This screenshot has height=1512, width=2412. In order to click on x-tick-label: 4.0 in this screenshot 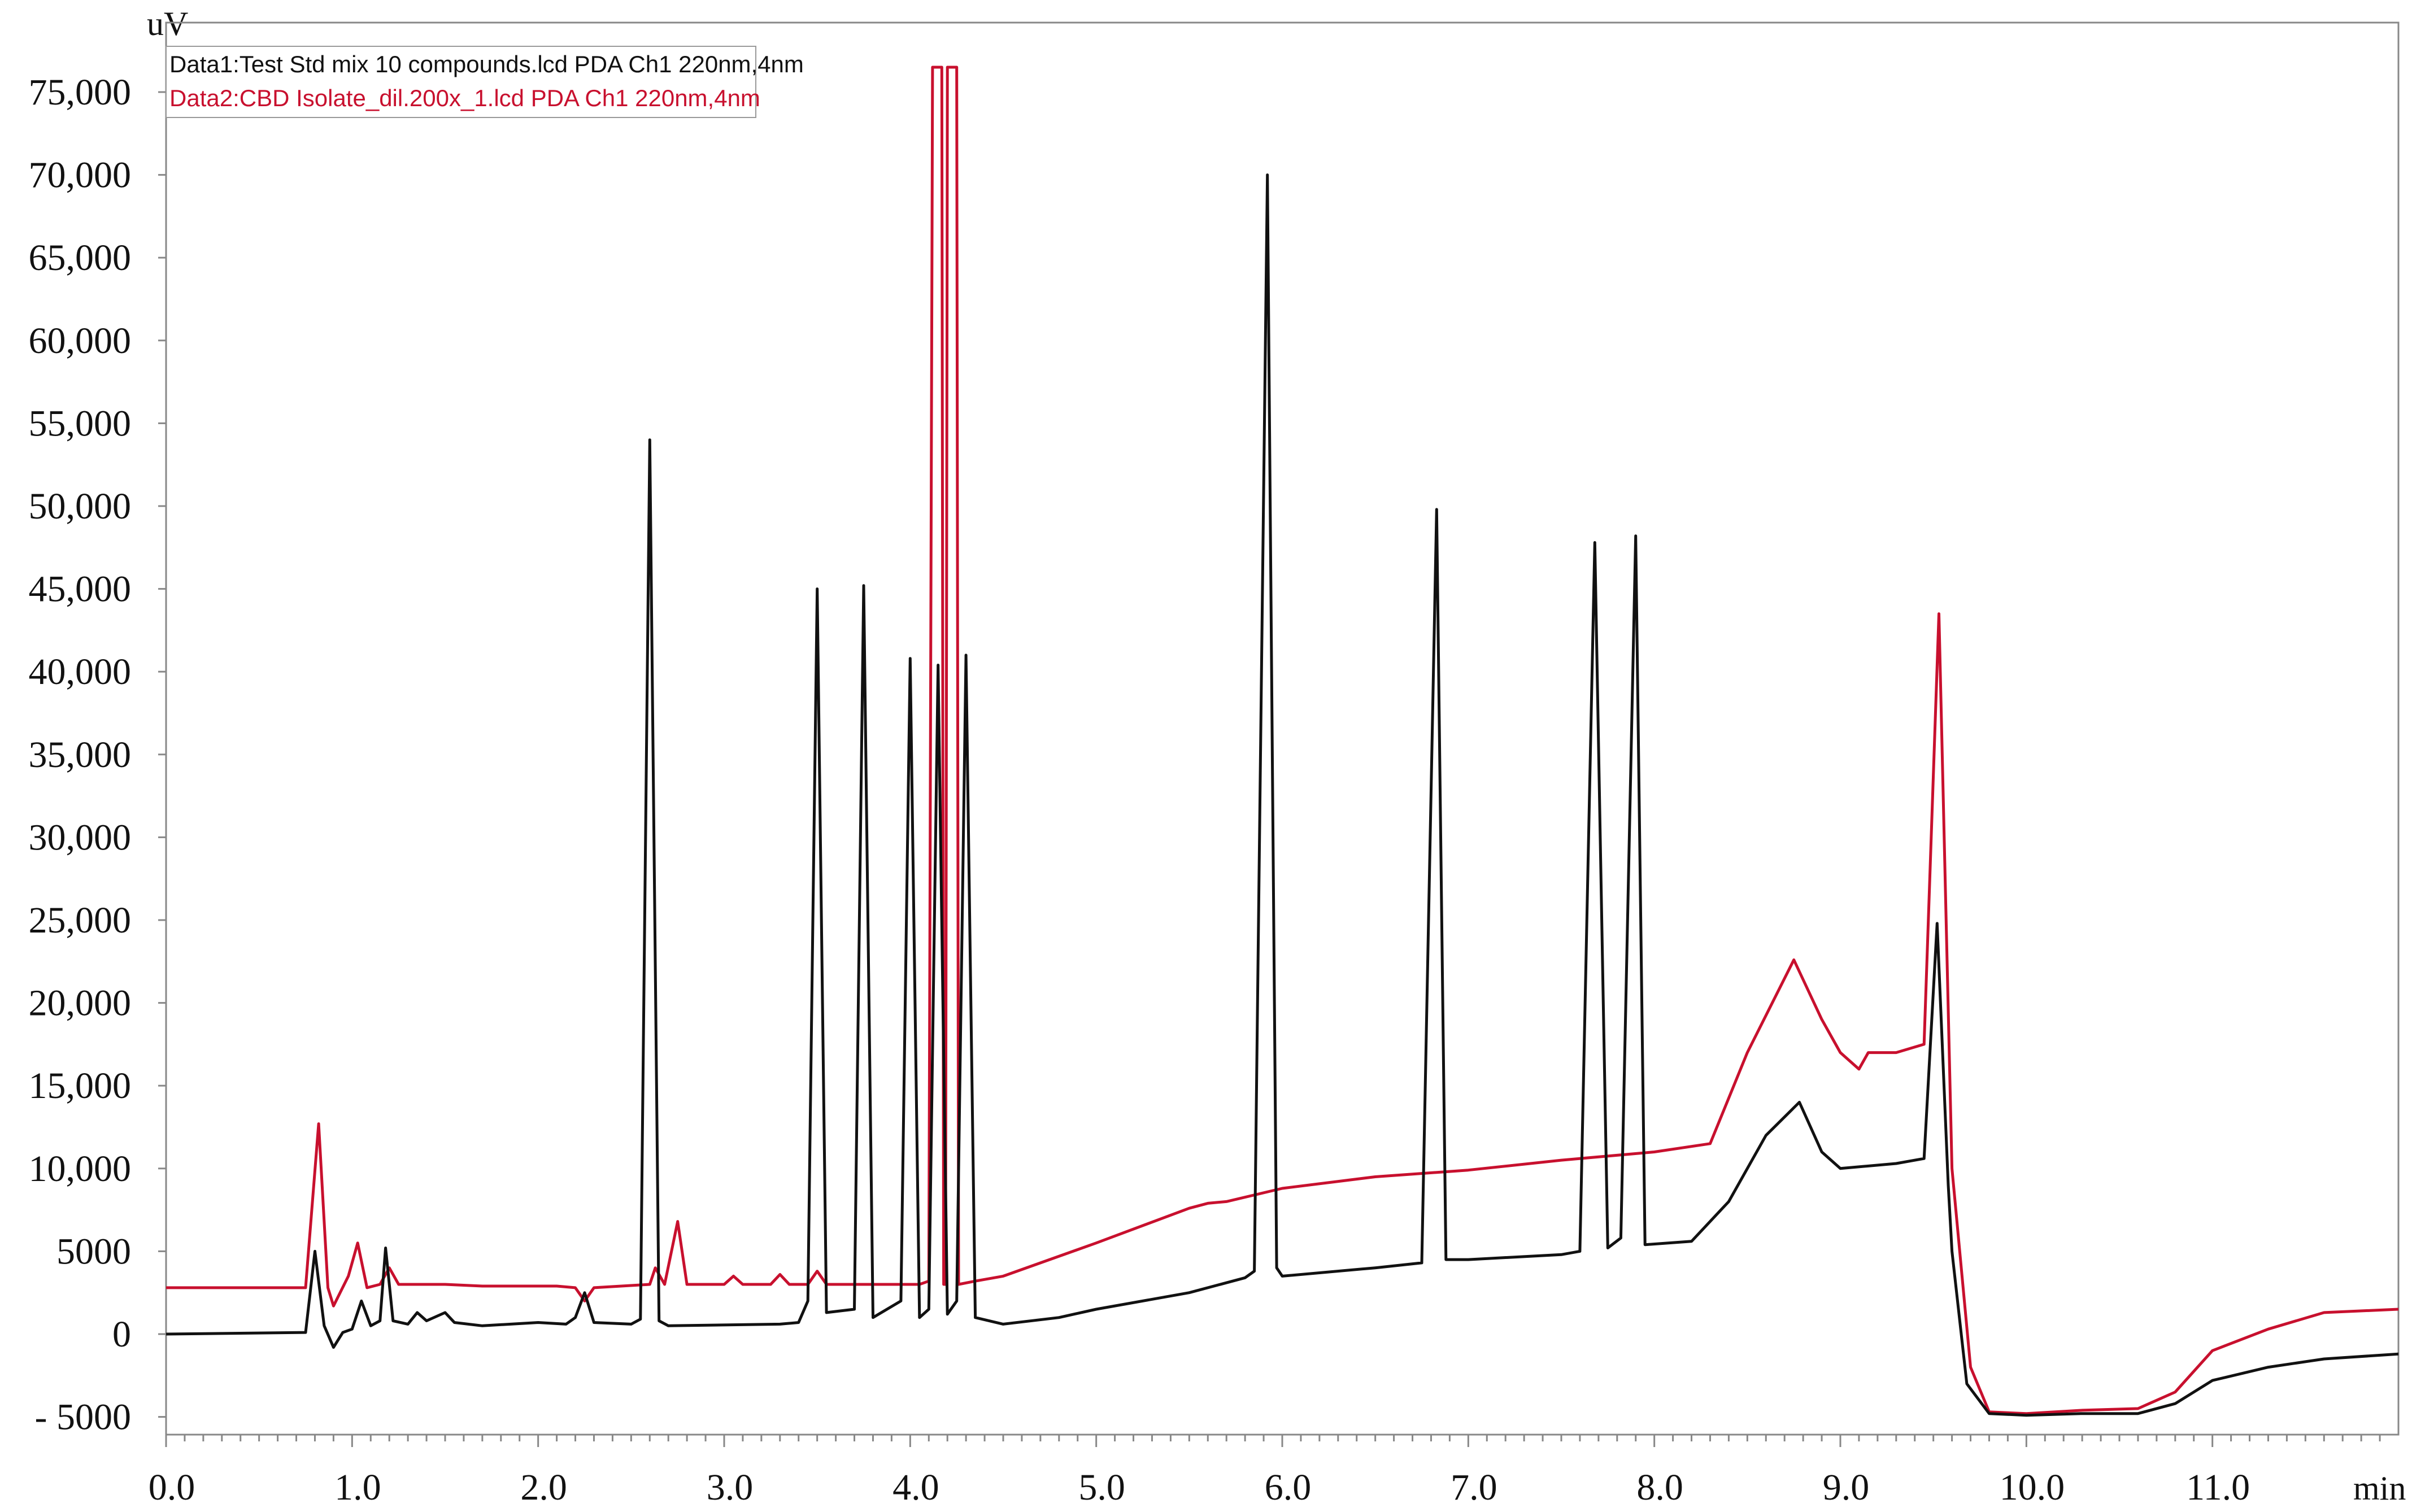, I will do `click(916, 1487)`.